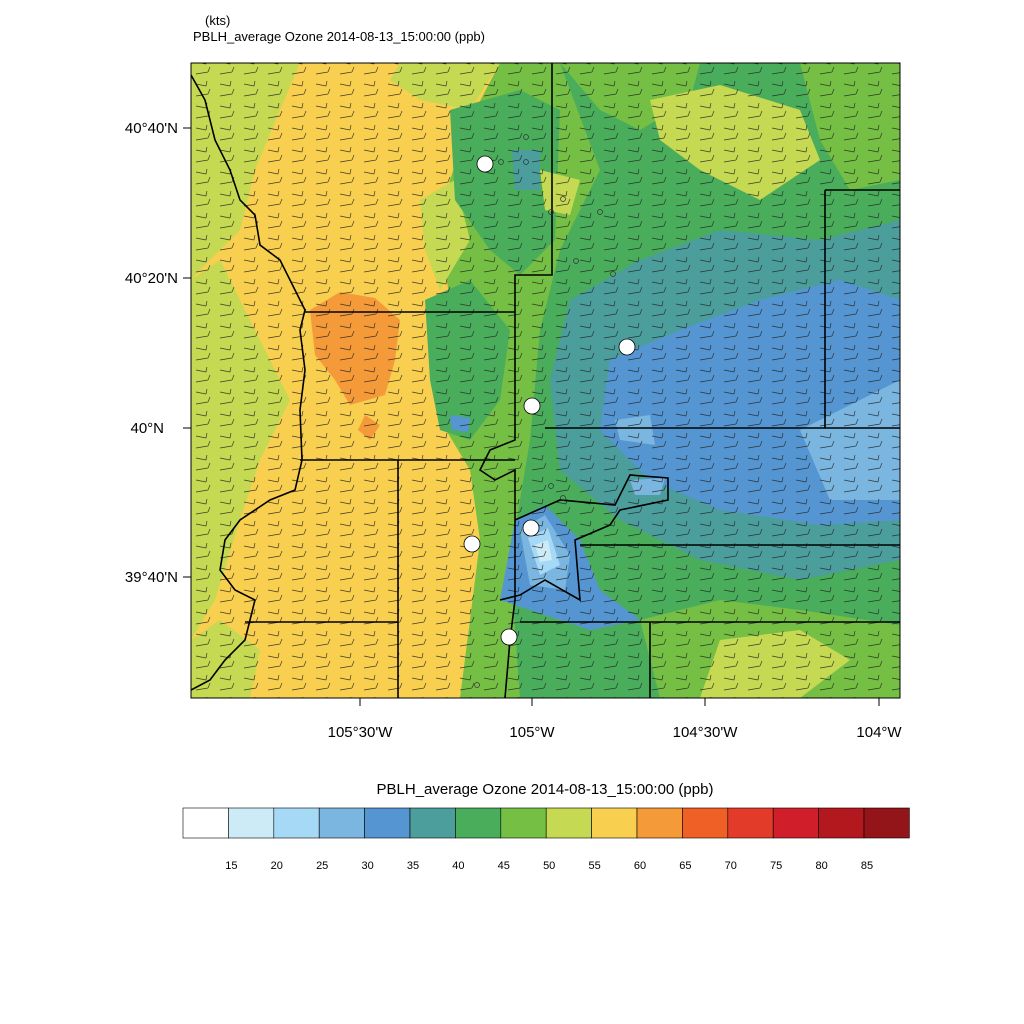  I want to click on colorbar-tick-35: 35, so click(413, 866).